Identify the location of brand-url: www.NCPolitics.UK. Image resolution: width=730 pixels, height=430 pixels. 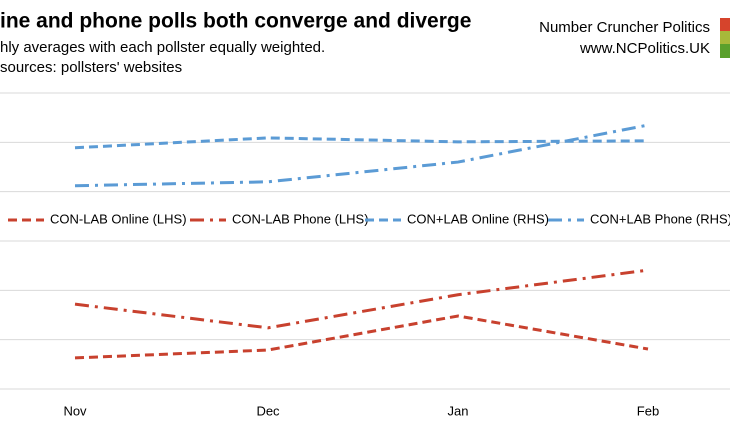
(644, 48).